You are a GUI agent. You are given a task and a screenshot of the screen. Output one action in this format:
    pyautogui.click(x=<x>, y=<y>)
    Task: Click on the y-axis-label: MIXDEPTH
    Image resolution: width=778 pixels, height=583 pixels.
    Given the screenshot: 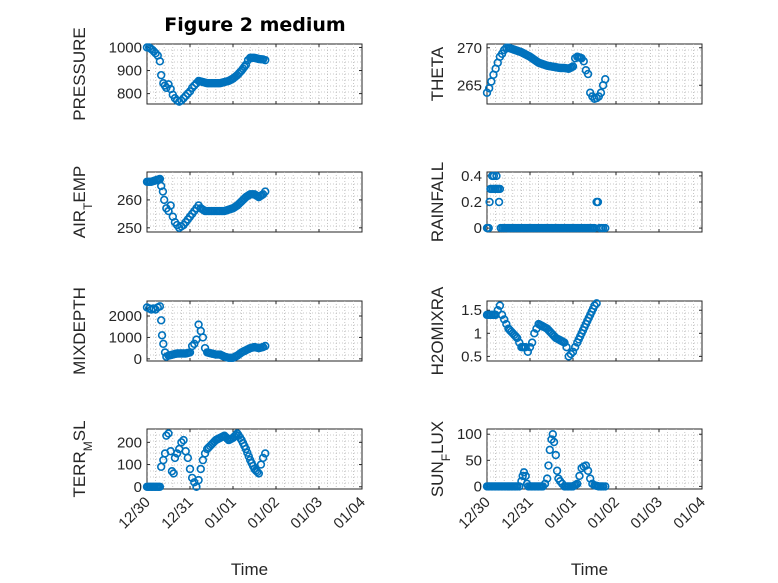 What is the action you would take?
    pyautogui.click(x=79, y=331)
    